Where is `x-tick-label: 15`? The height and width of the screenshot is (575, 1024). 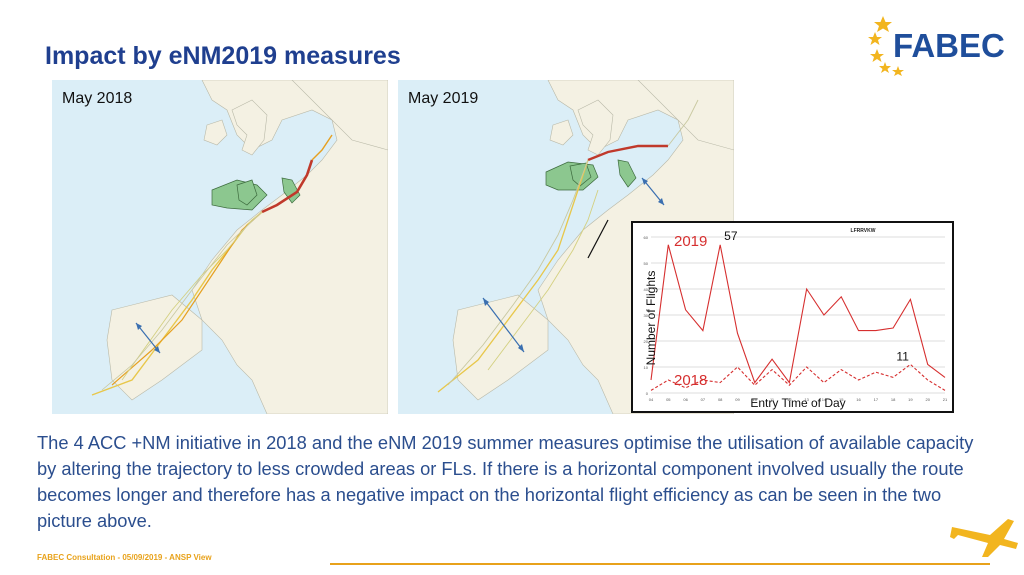
x-tick-label: 15 is located at coordinates (841, 399).